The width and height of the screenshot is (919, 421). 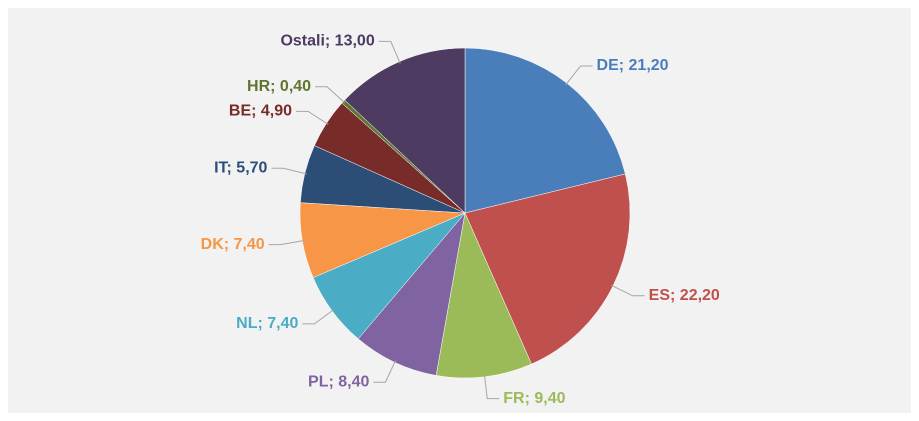 I want to click on data-label: ES; 22,20, so click(x=684, y=295).